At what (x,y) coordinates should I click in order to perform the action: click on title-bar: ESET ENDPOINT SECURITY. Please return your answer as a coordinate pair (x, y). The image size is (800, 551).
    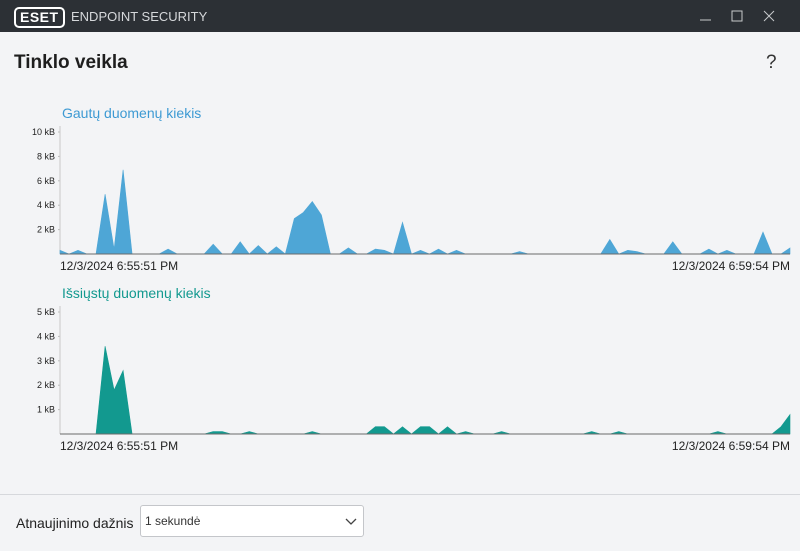
    Looking at the image, I should click on (400, 16).